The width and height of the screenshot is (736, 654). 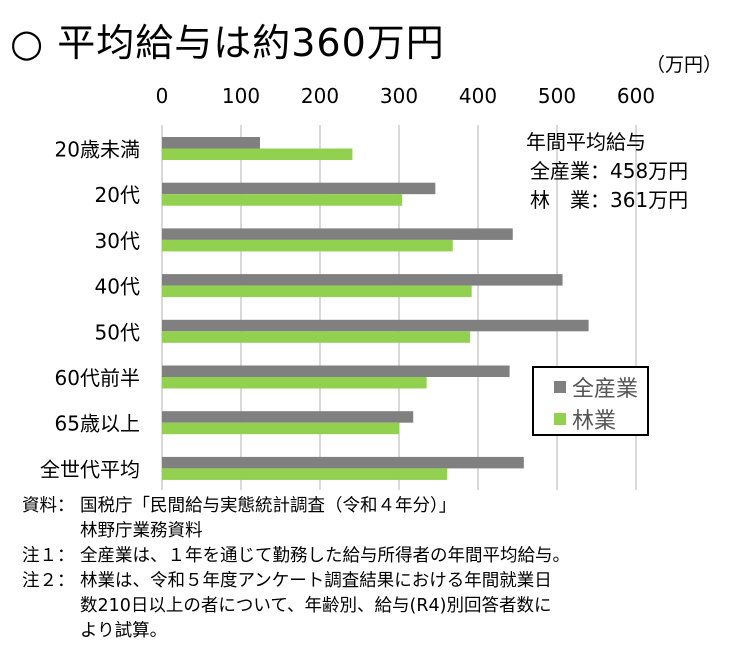 What do you see at coordinates (117, 332) in the screenshot?
I see `category-label: 50代` at bounding box center [117, 332].